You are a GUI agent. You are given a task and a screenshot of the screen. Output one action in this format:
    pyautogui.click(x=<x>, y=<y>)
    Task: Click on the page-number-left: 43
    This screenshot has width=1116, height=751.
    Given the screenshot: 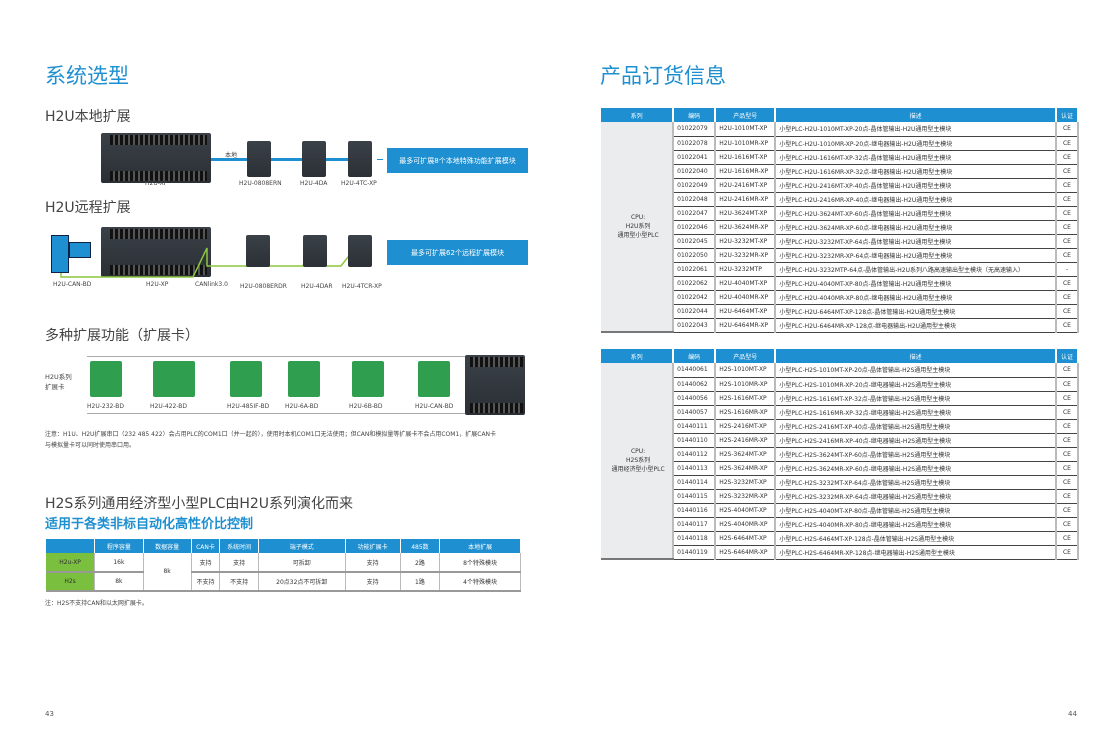 What is the action you would take?
    pyautogui.click(x=49, y=714)
    